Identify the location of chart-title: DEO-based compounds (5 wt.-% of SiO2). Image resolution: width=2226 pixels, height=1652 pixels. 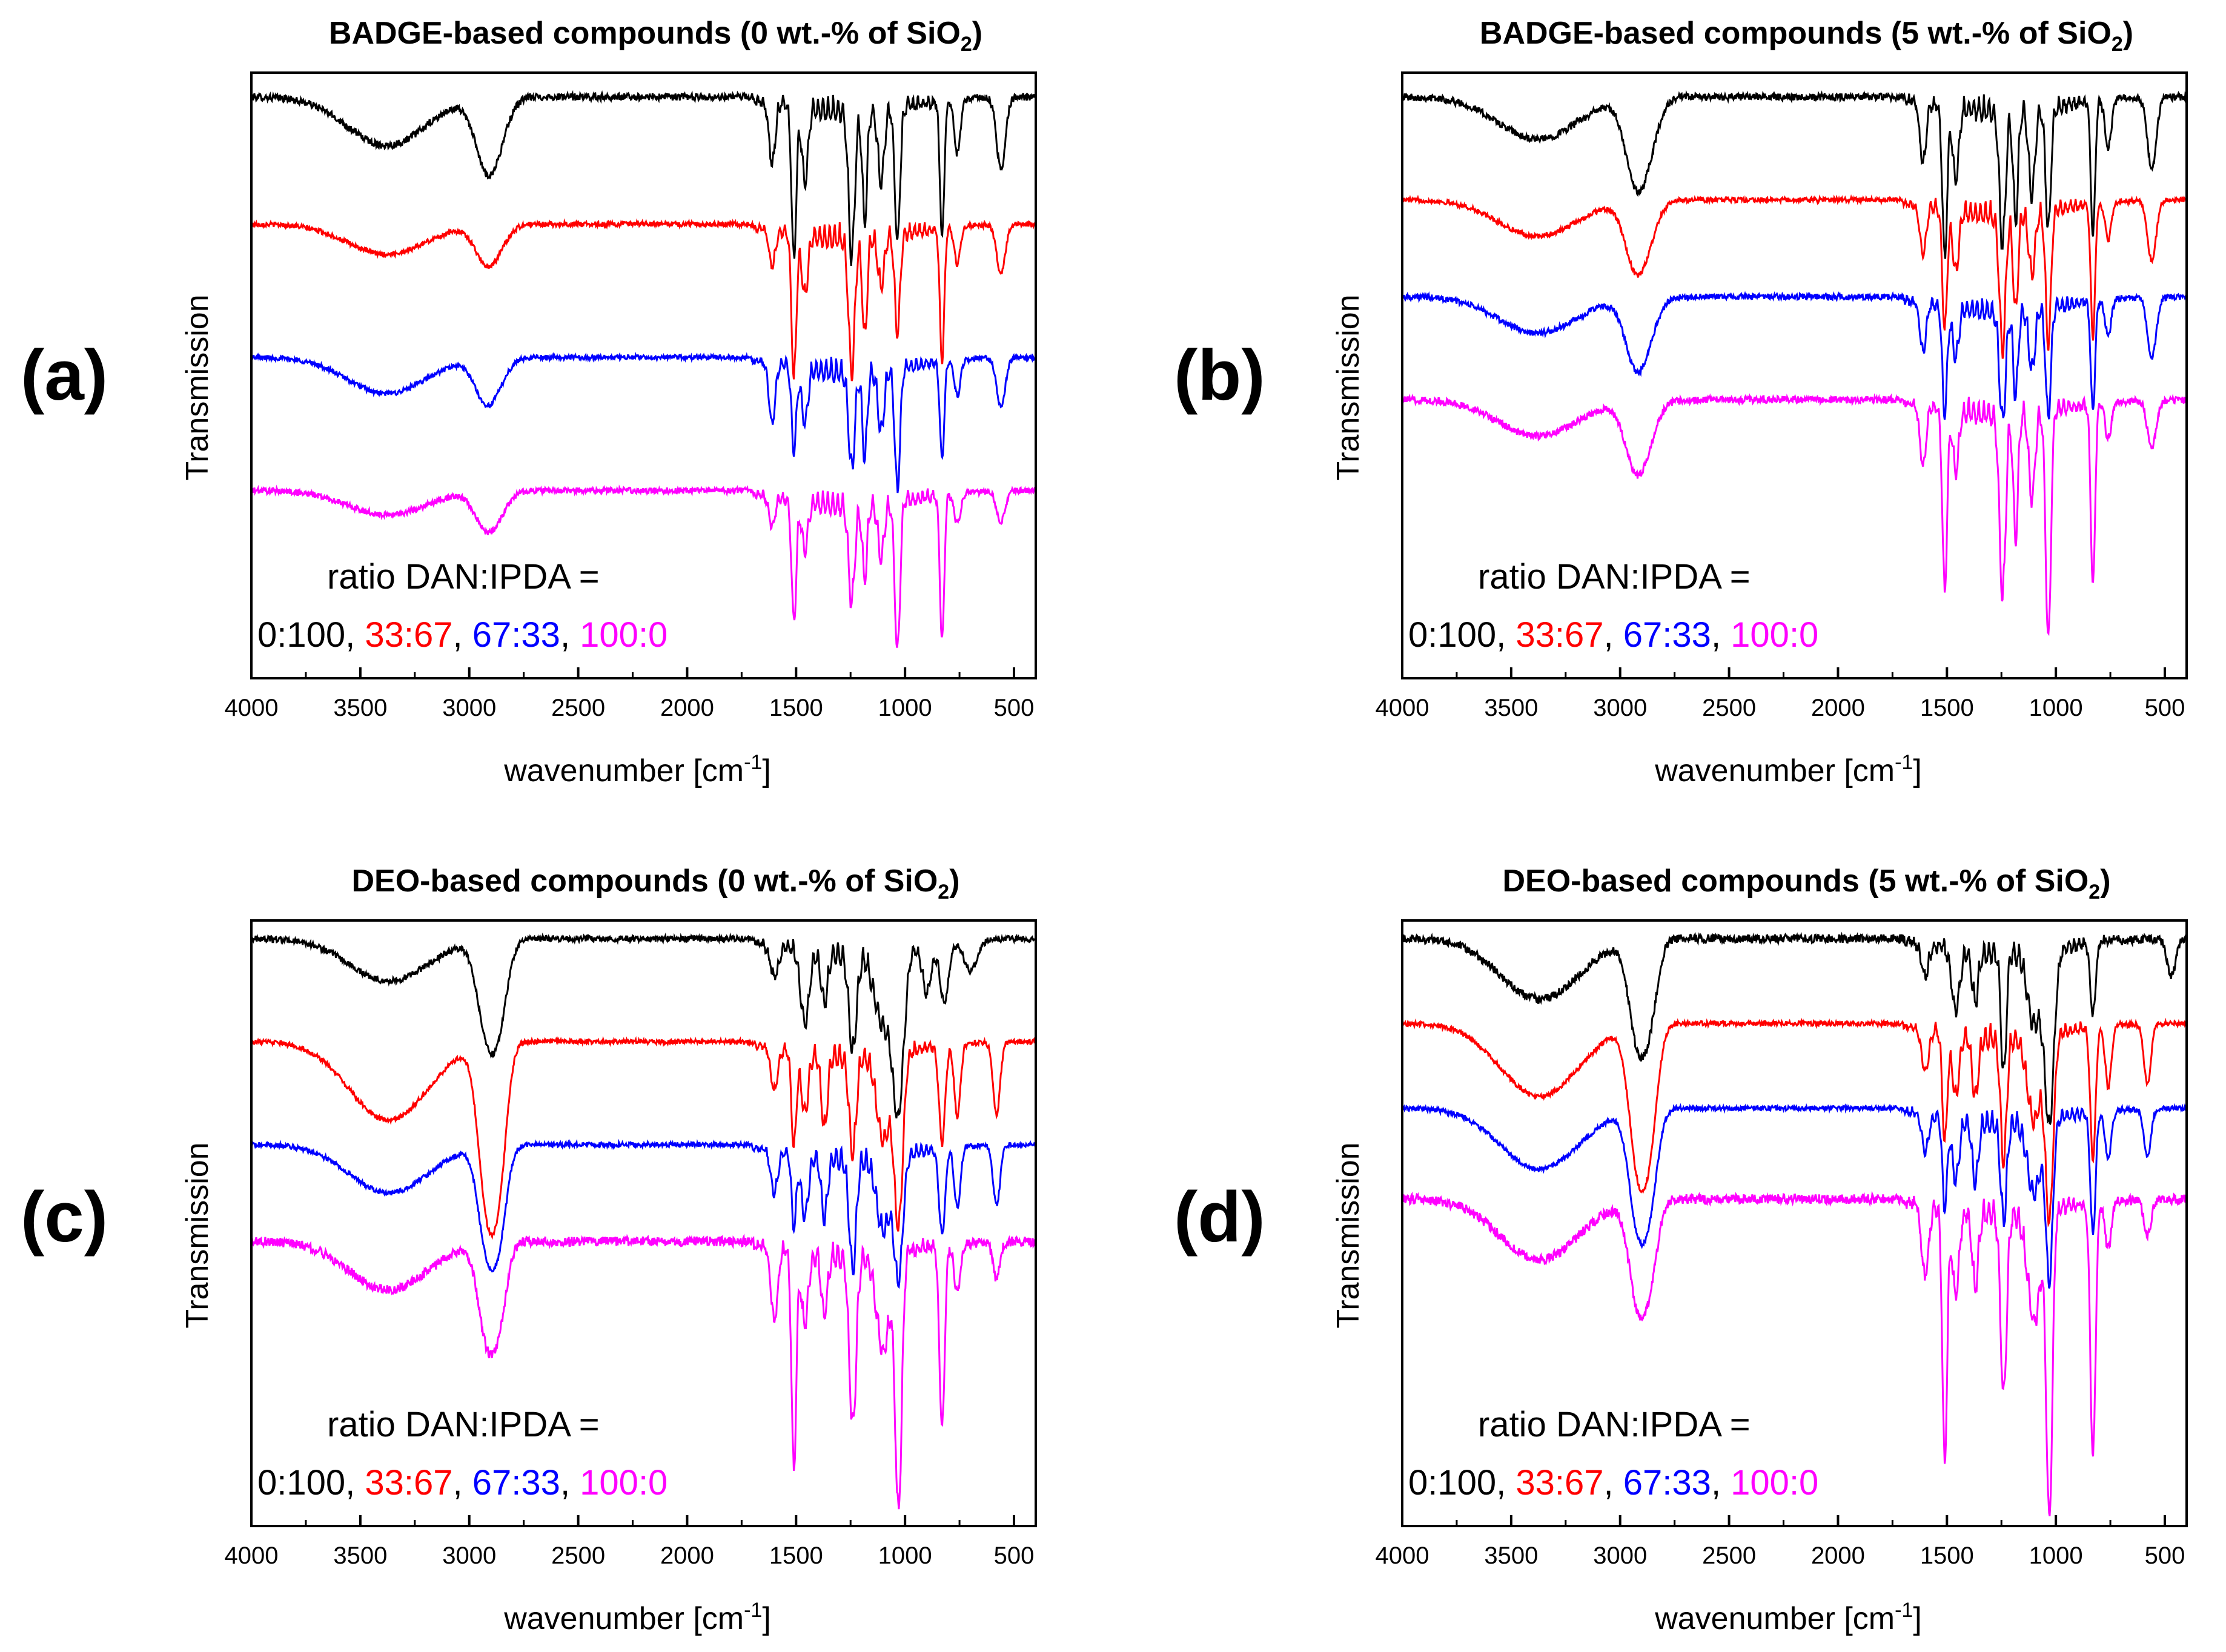
(1806, 884).